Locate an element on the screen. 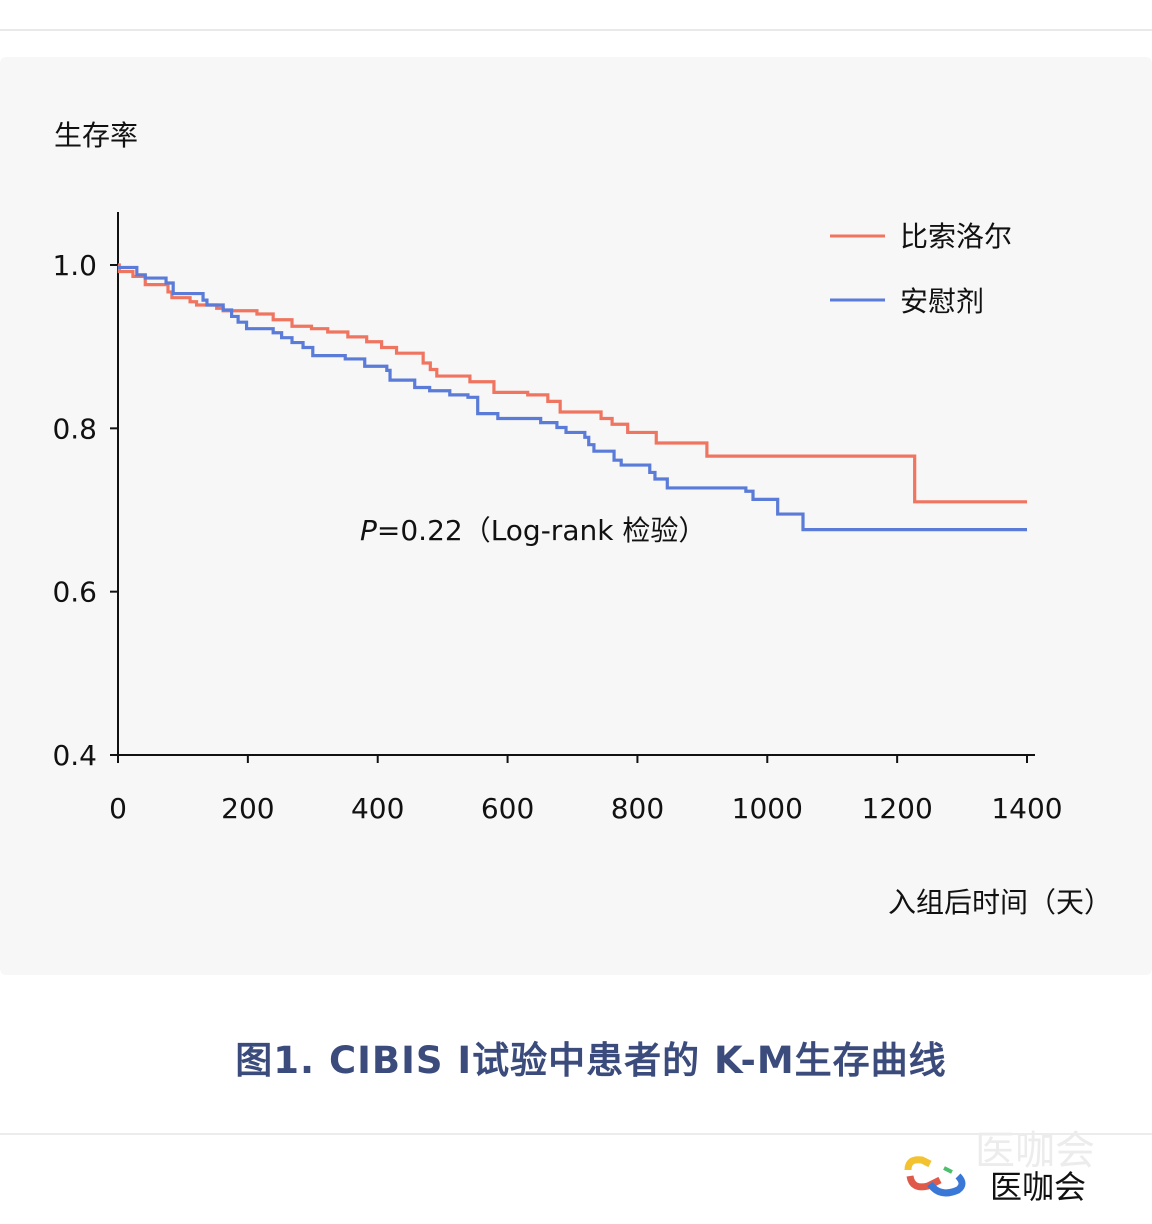 The height and width of the screenshot is (1224, 1152). y-tick-label: 0.4 is located at coordinates (74, 755).